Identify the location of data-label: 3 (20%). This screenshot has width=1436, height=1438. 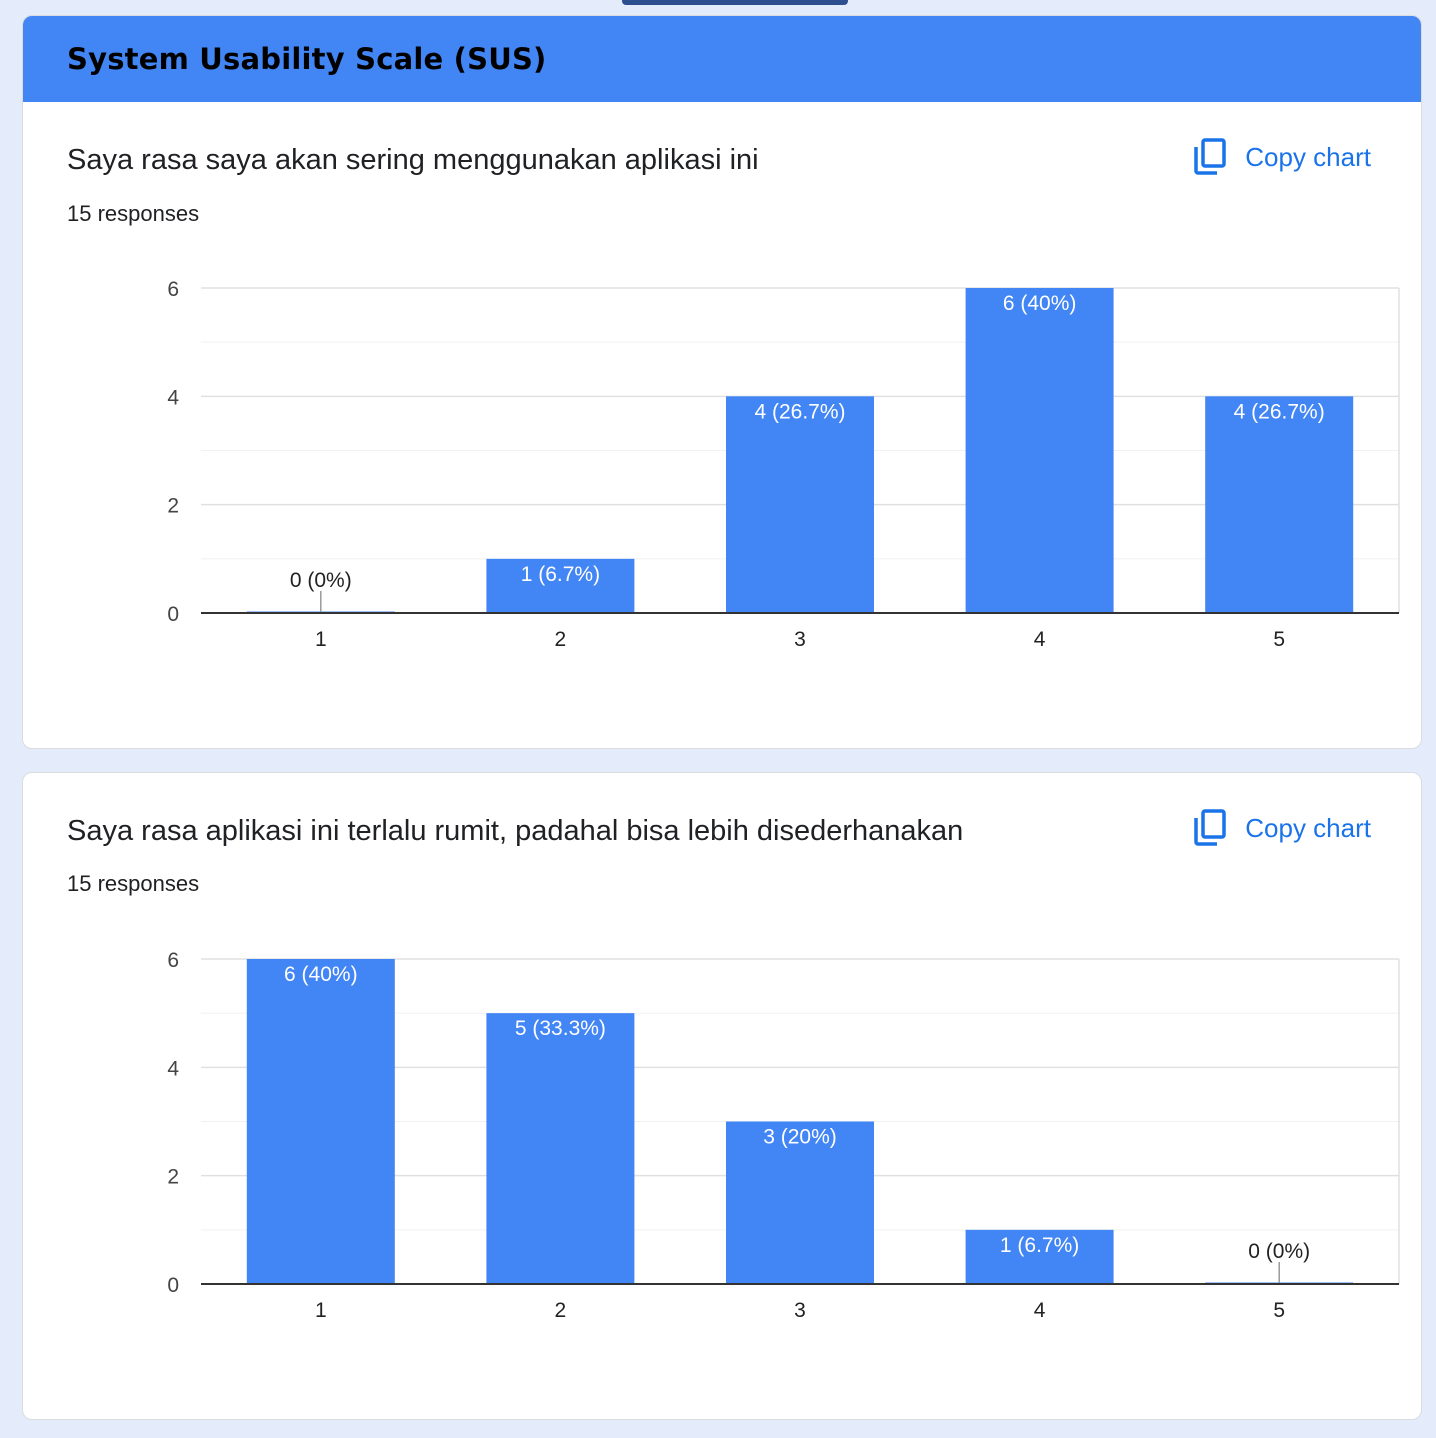
(800, 1137).